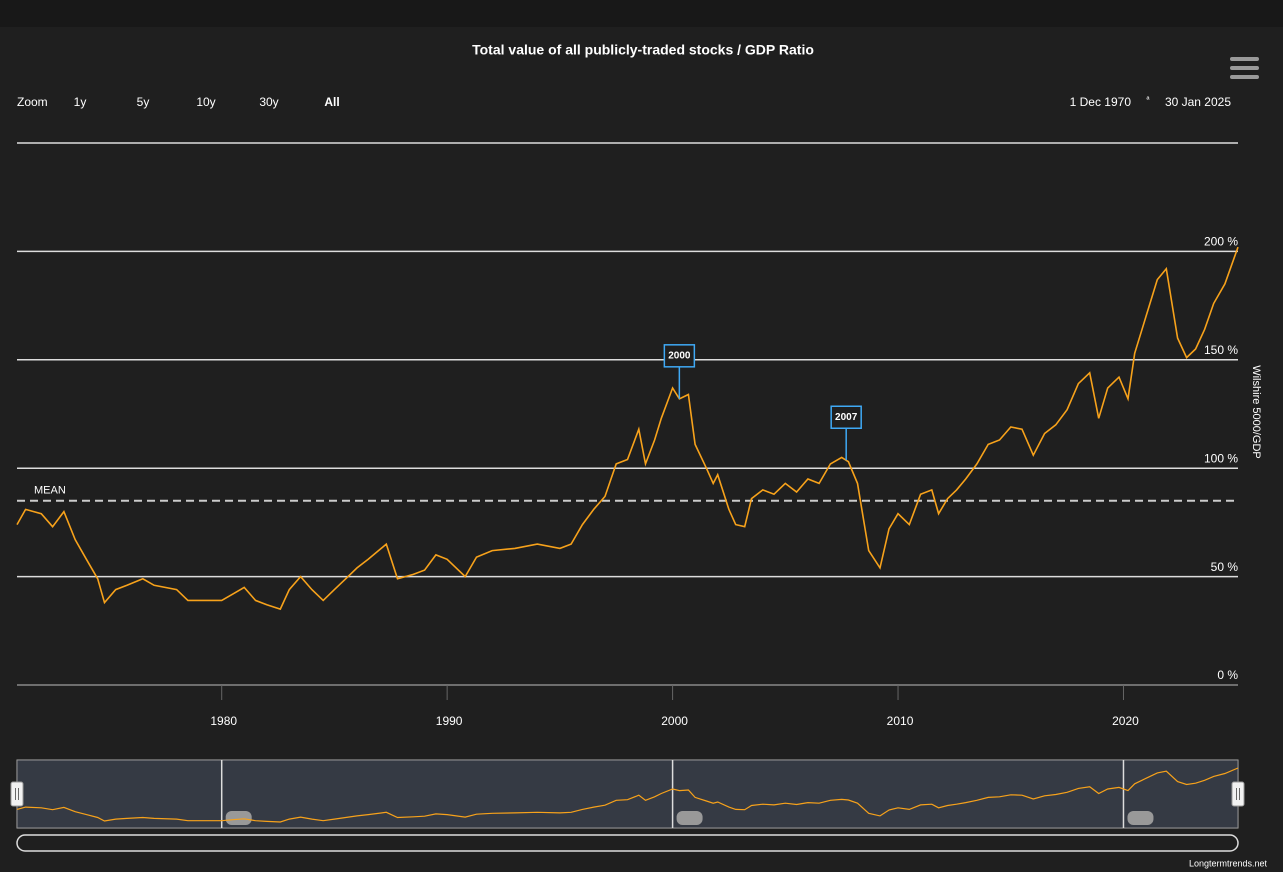 The width and height of the screenshot is (1283, 872). Describe the element at coordinates (1227, 675) in the screenshot. I see `y-tick-label: 0 %` at that location.